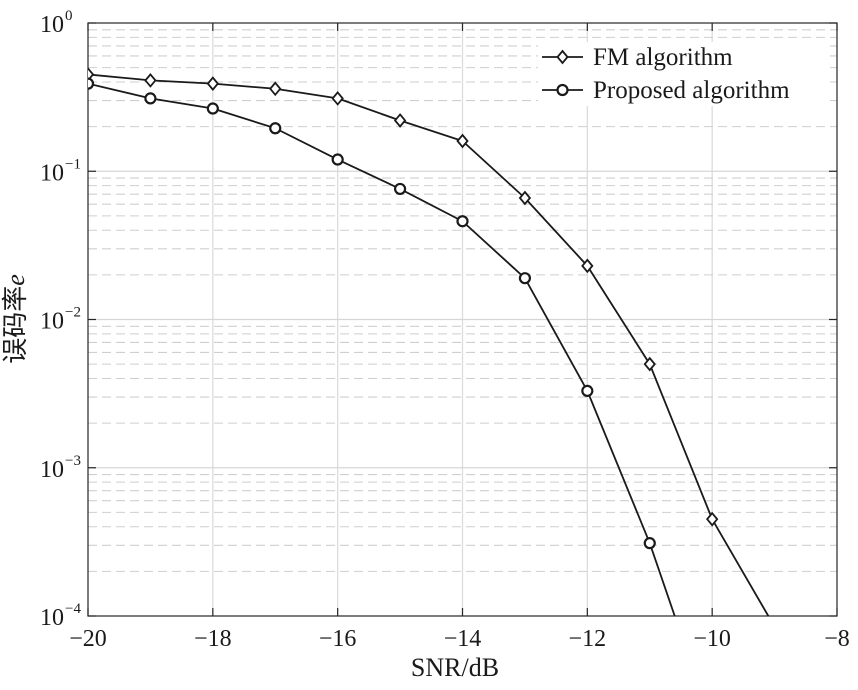 The width and height of the screenshot is (858, 690). What do you see at coordinates (15, 280) in the screenshot?
I see `y-axis-title-symbol: e` at bounding box center [15, 280].